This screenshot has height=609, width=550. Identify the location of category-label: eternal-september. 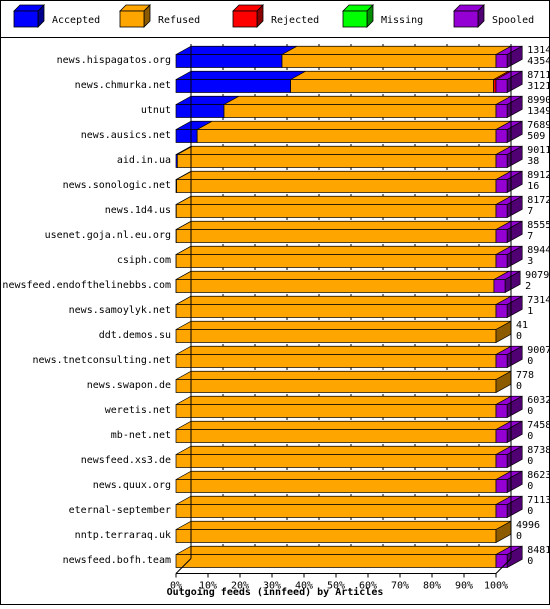
(120, 510).